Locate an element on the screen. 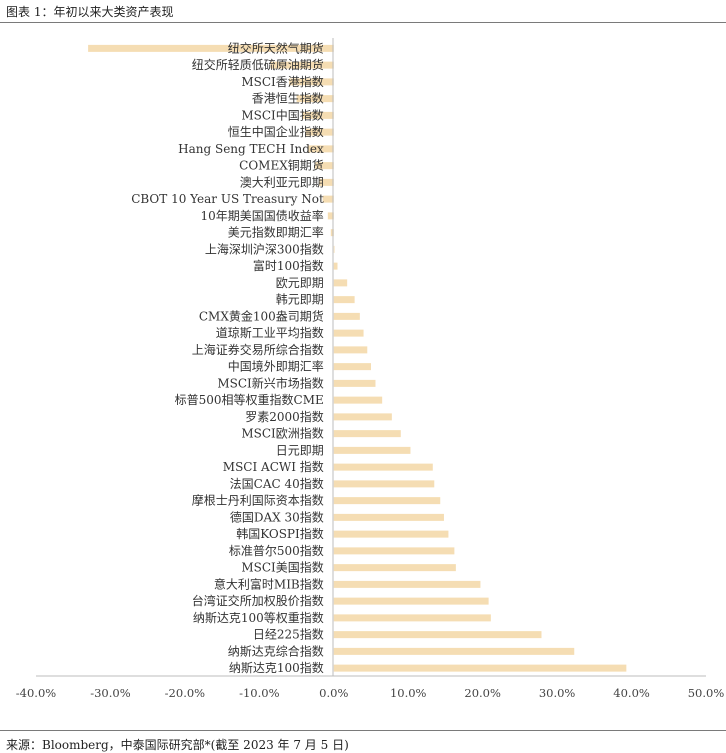 The image size is (726, 753). category-label-27: 摩根士丹利国际资本指数 is located at coordinates (258, 500).